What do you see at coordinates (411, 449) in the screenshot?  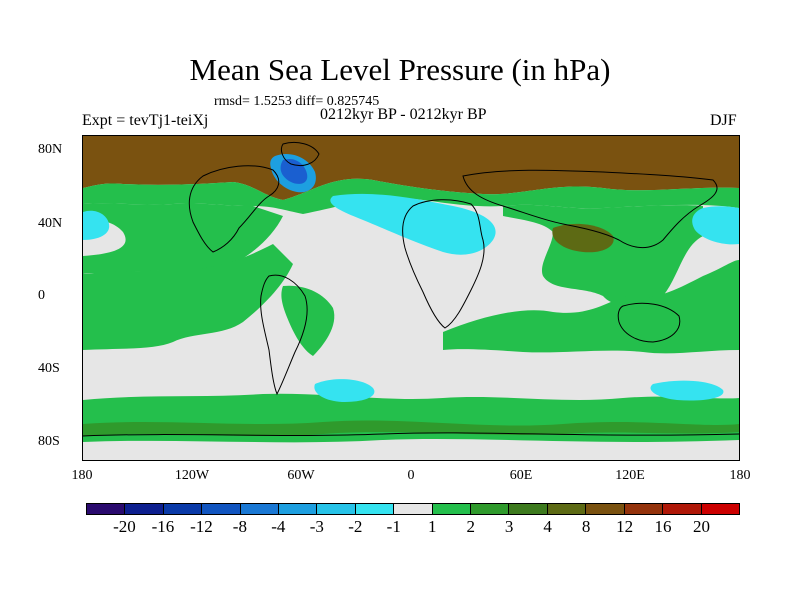 I see `antarctic-neutral` at bounding box center [411, 449].